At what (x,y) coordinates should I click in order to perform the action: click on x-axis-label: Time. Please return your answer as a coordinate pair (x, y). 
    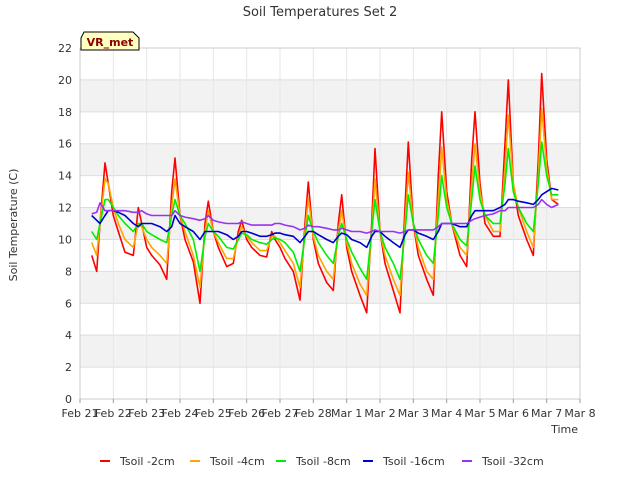
    Looking at the image, I should click on (564, 429).